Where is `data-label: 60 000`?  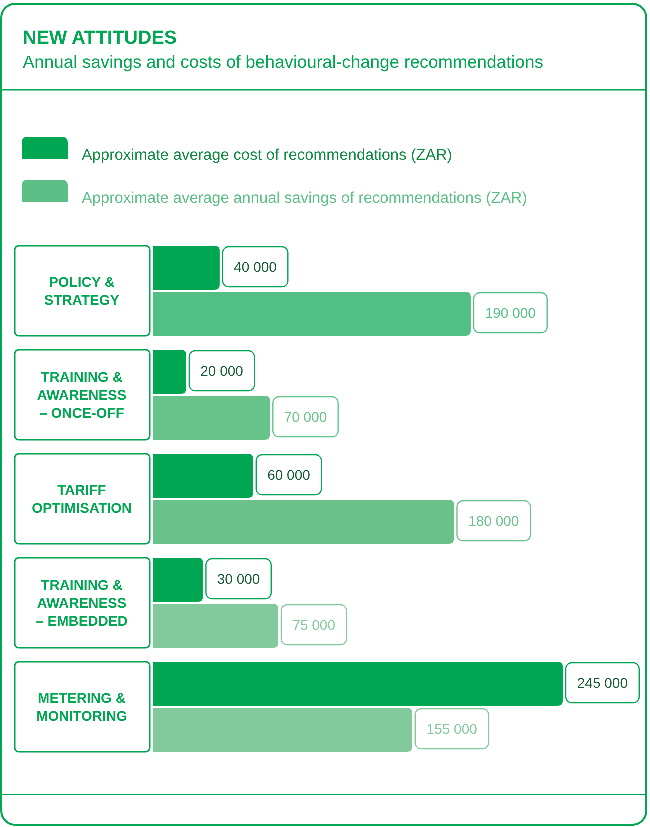
data-label: 60 000 is located at coordinates (289, 475).